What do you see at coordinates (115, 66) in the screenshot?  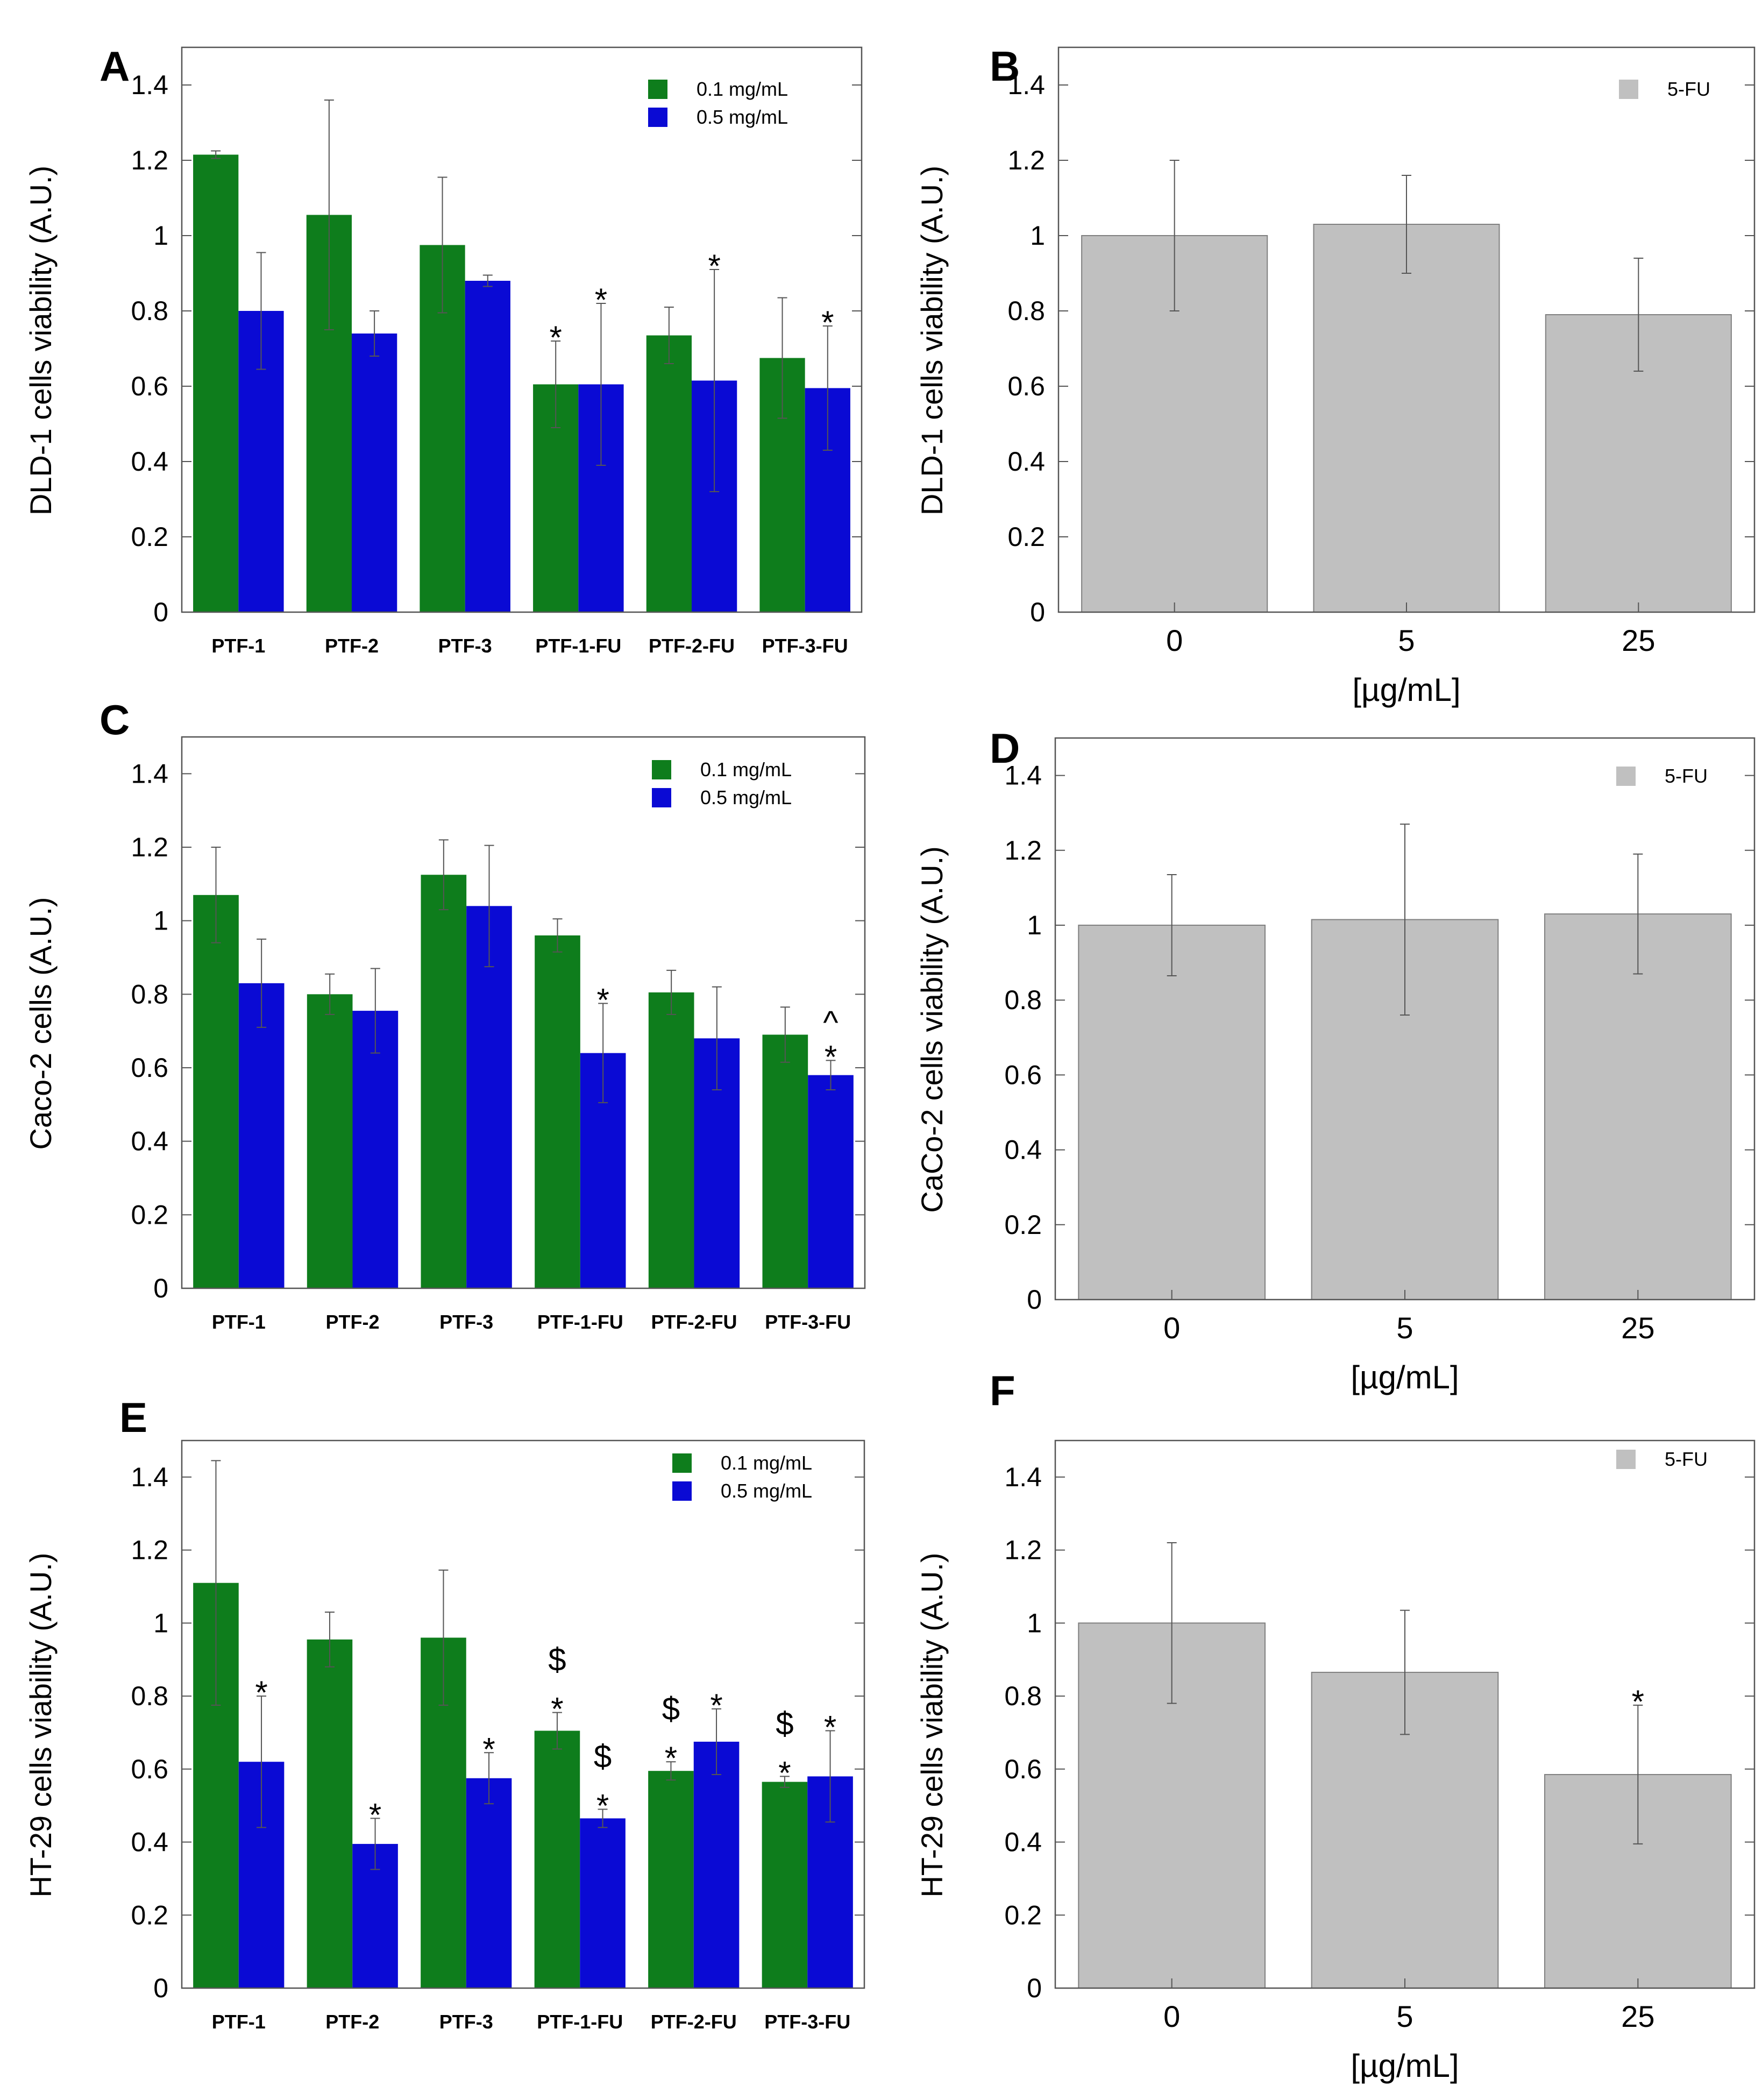 I see `panel-letter: A` at bounding box center [115, 66].